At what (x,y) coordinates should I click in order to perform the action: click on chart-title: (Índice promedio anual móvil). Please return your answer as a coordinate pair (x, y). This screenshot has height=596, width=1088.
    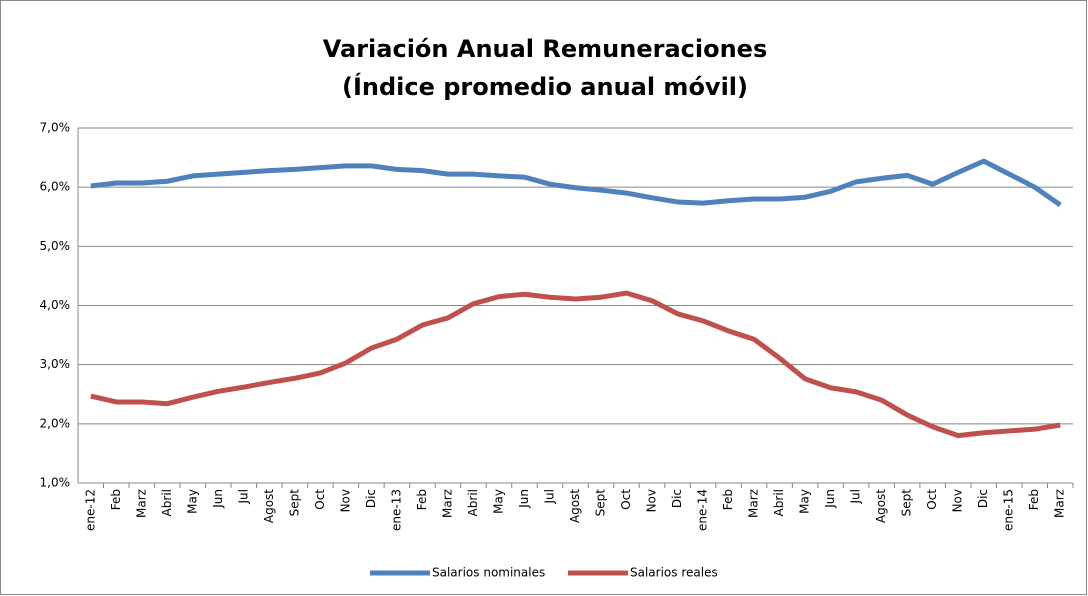
    Looking at the image, I should click on (545, 86).